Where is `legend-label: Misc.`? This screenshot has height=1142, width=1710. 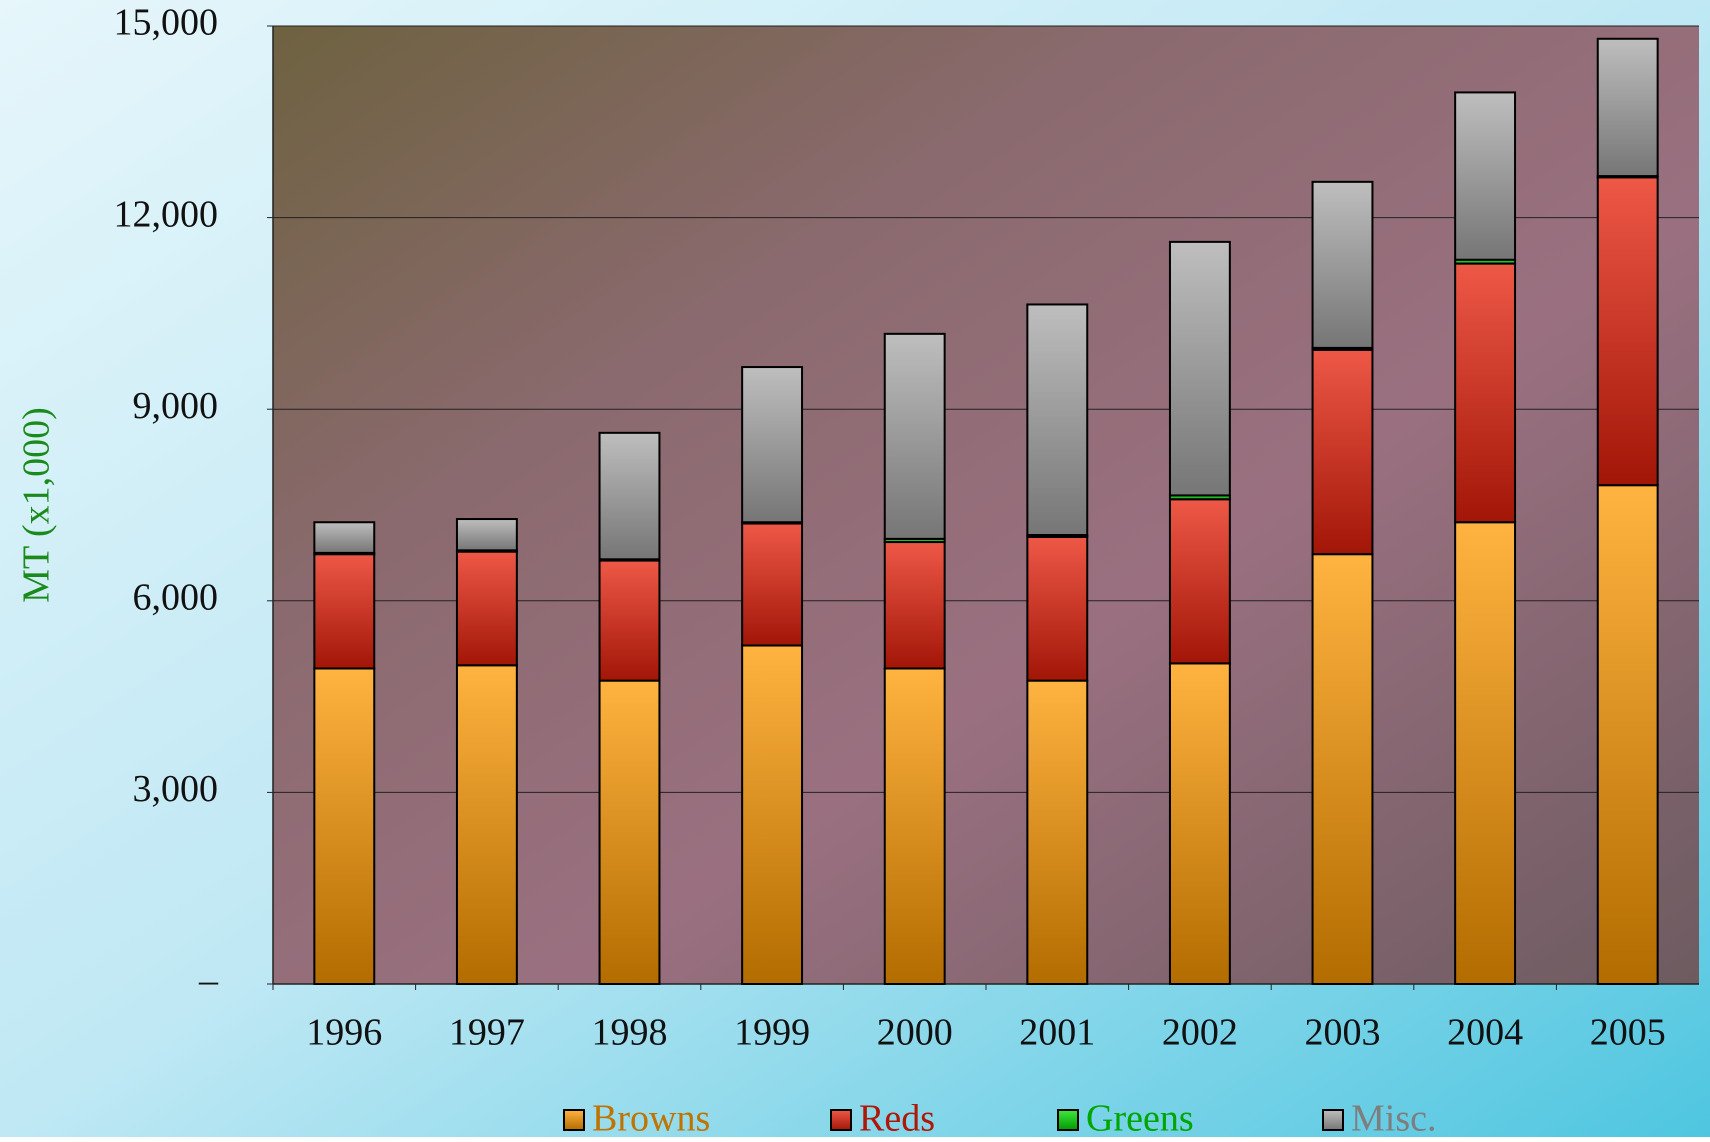
legend-label: Misc. is located at coordinates (1394, 1117).